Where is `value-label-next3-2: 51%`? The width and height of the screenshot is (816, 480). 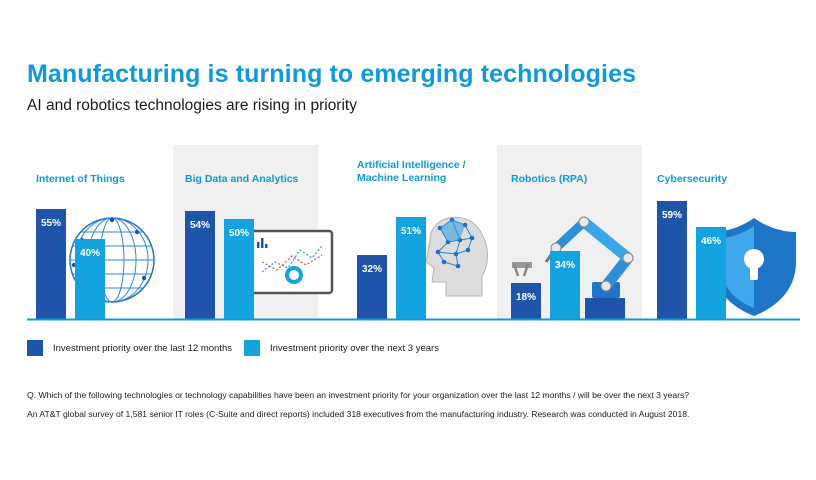
value-label-next3-2: 51% is located at coordinates (411, 231).